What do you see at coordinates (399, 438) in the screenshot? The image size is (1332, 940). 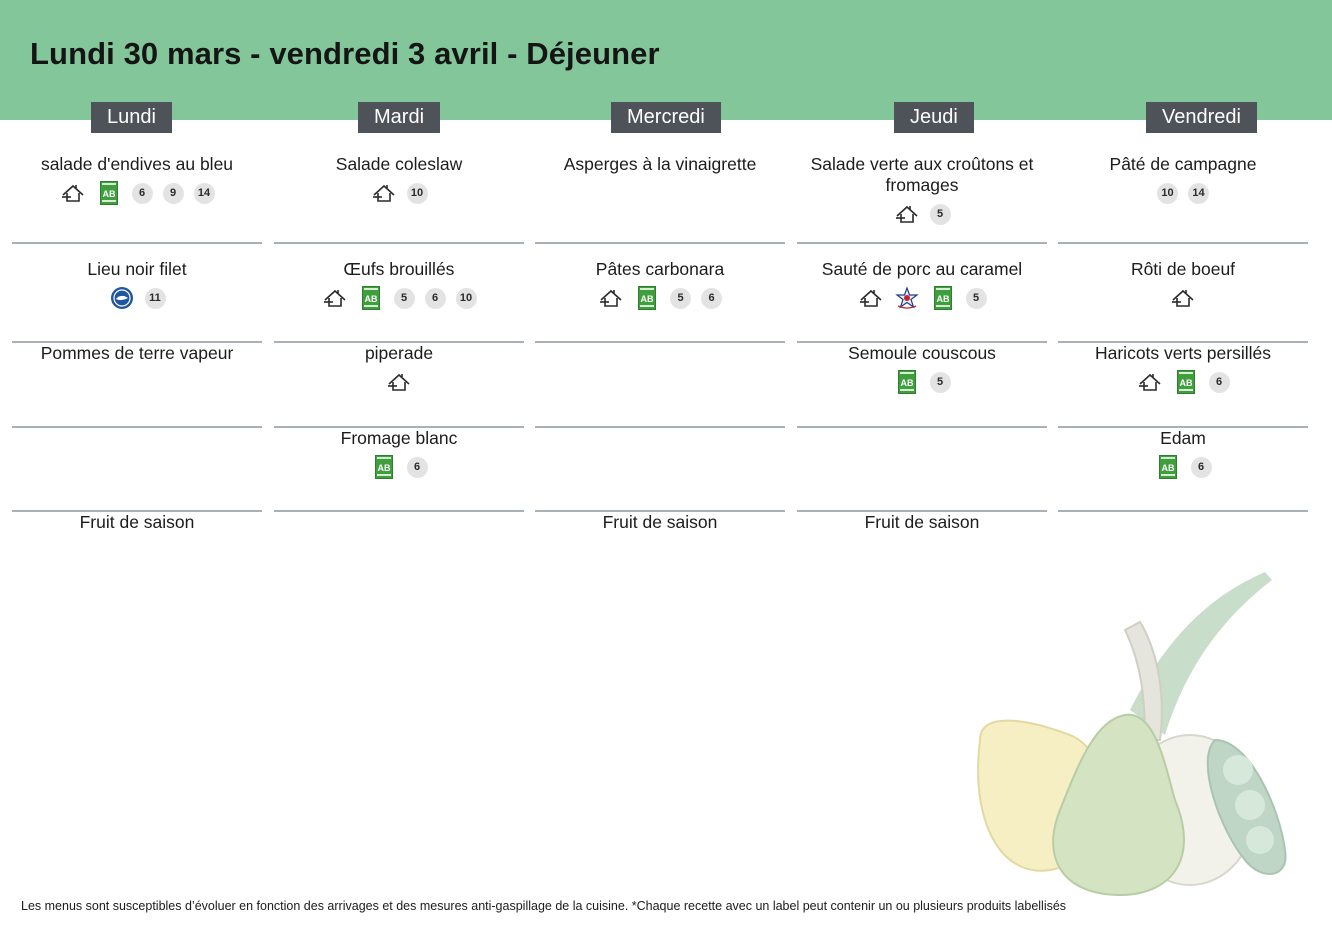 I see `dish-name: Fromage blanc` at bounding box center [399, 438].